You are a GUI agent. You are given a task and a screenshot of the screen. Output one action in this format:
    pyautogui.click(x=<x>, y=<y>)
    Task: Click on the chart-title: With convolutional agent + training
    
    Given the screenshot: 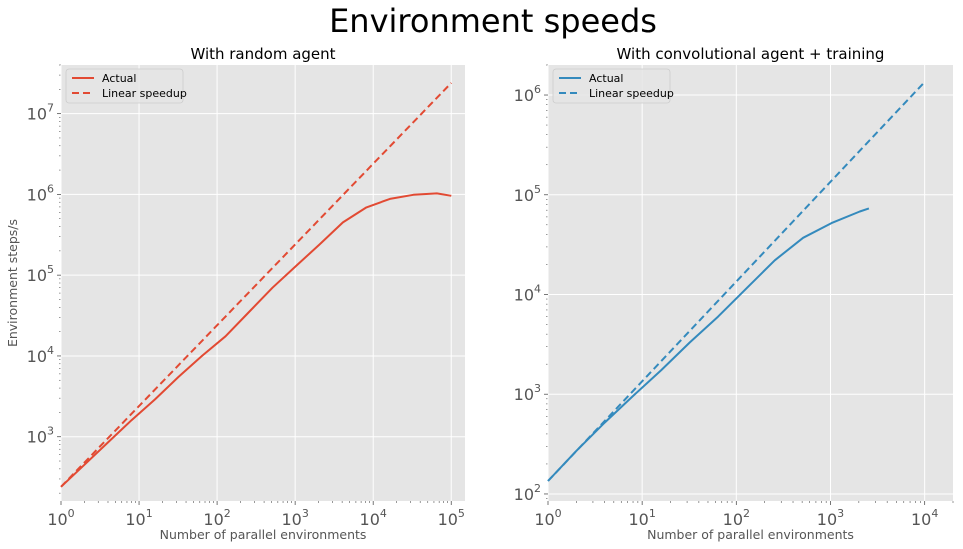 What is the action you would take?
    pyautogui.click(x=751, y=54)
    